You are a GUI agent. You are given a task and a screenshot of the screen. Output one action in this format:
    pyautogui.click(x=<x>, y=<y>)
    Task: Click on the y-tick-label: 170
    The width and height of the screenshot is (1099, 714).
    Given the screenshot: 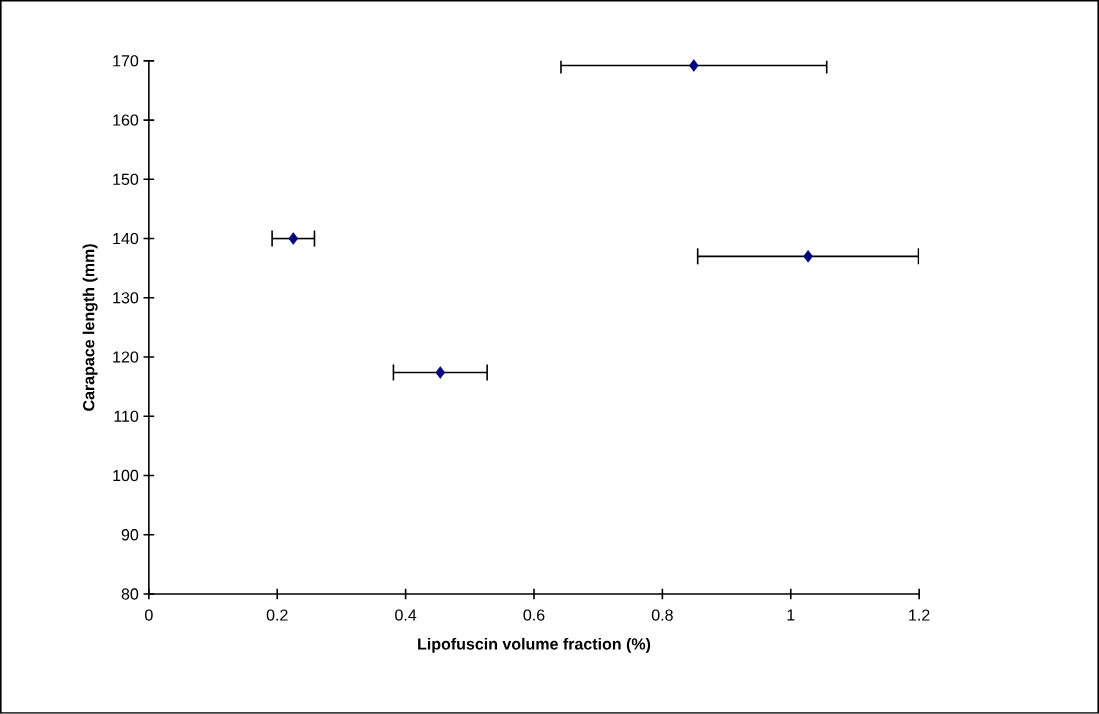 What is the action you would take?
    pyautogui.click(x=126, y=61)
    